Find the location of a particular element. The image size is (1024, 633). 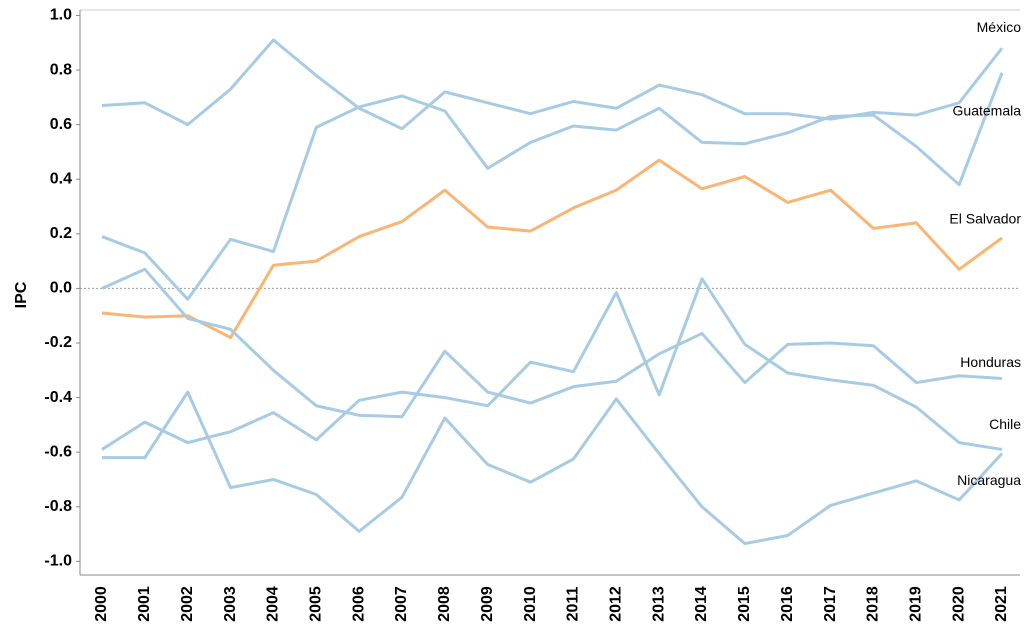

x-tick-label: 2021 is located at coordinates (1001, 604).